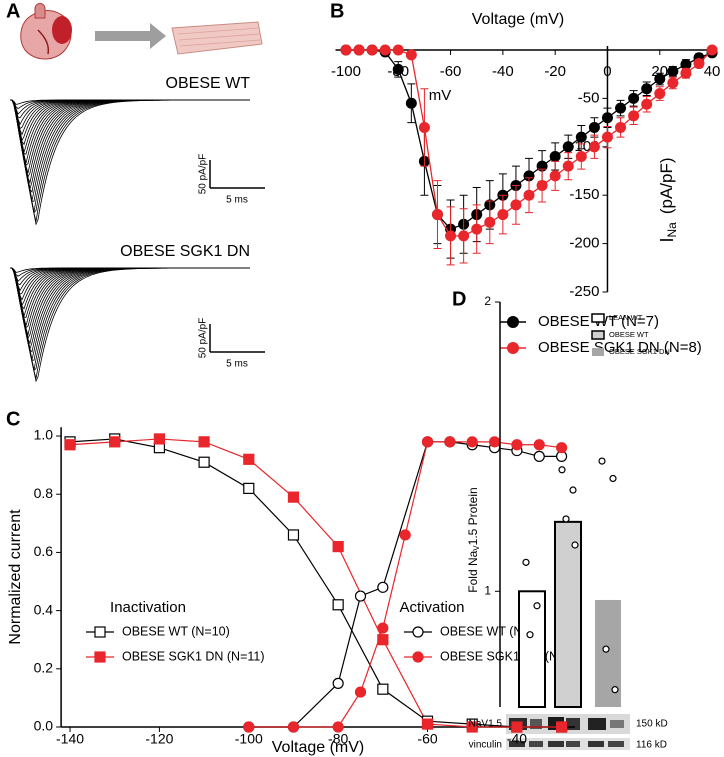  I want to click on y-tick-label: -150, so click(584, 194).